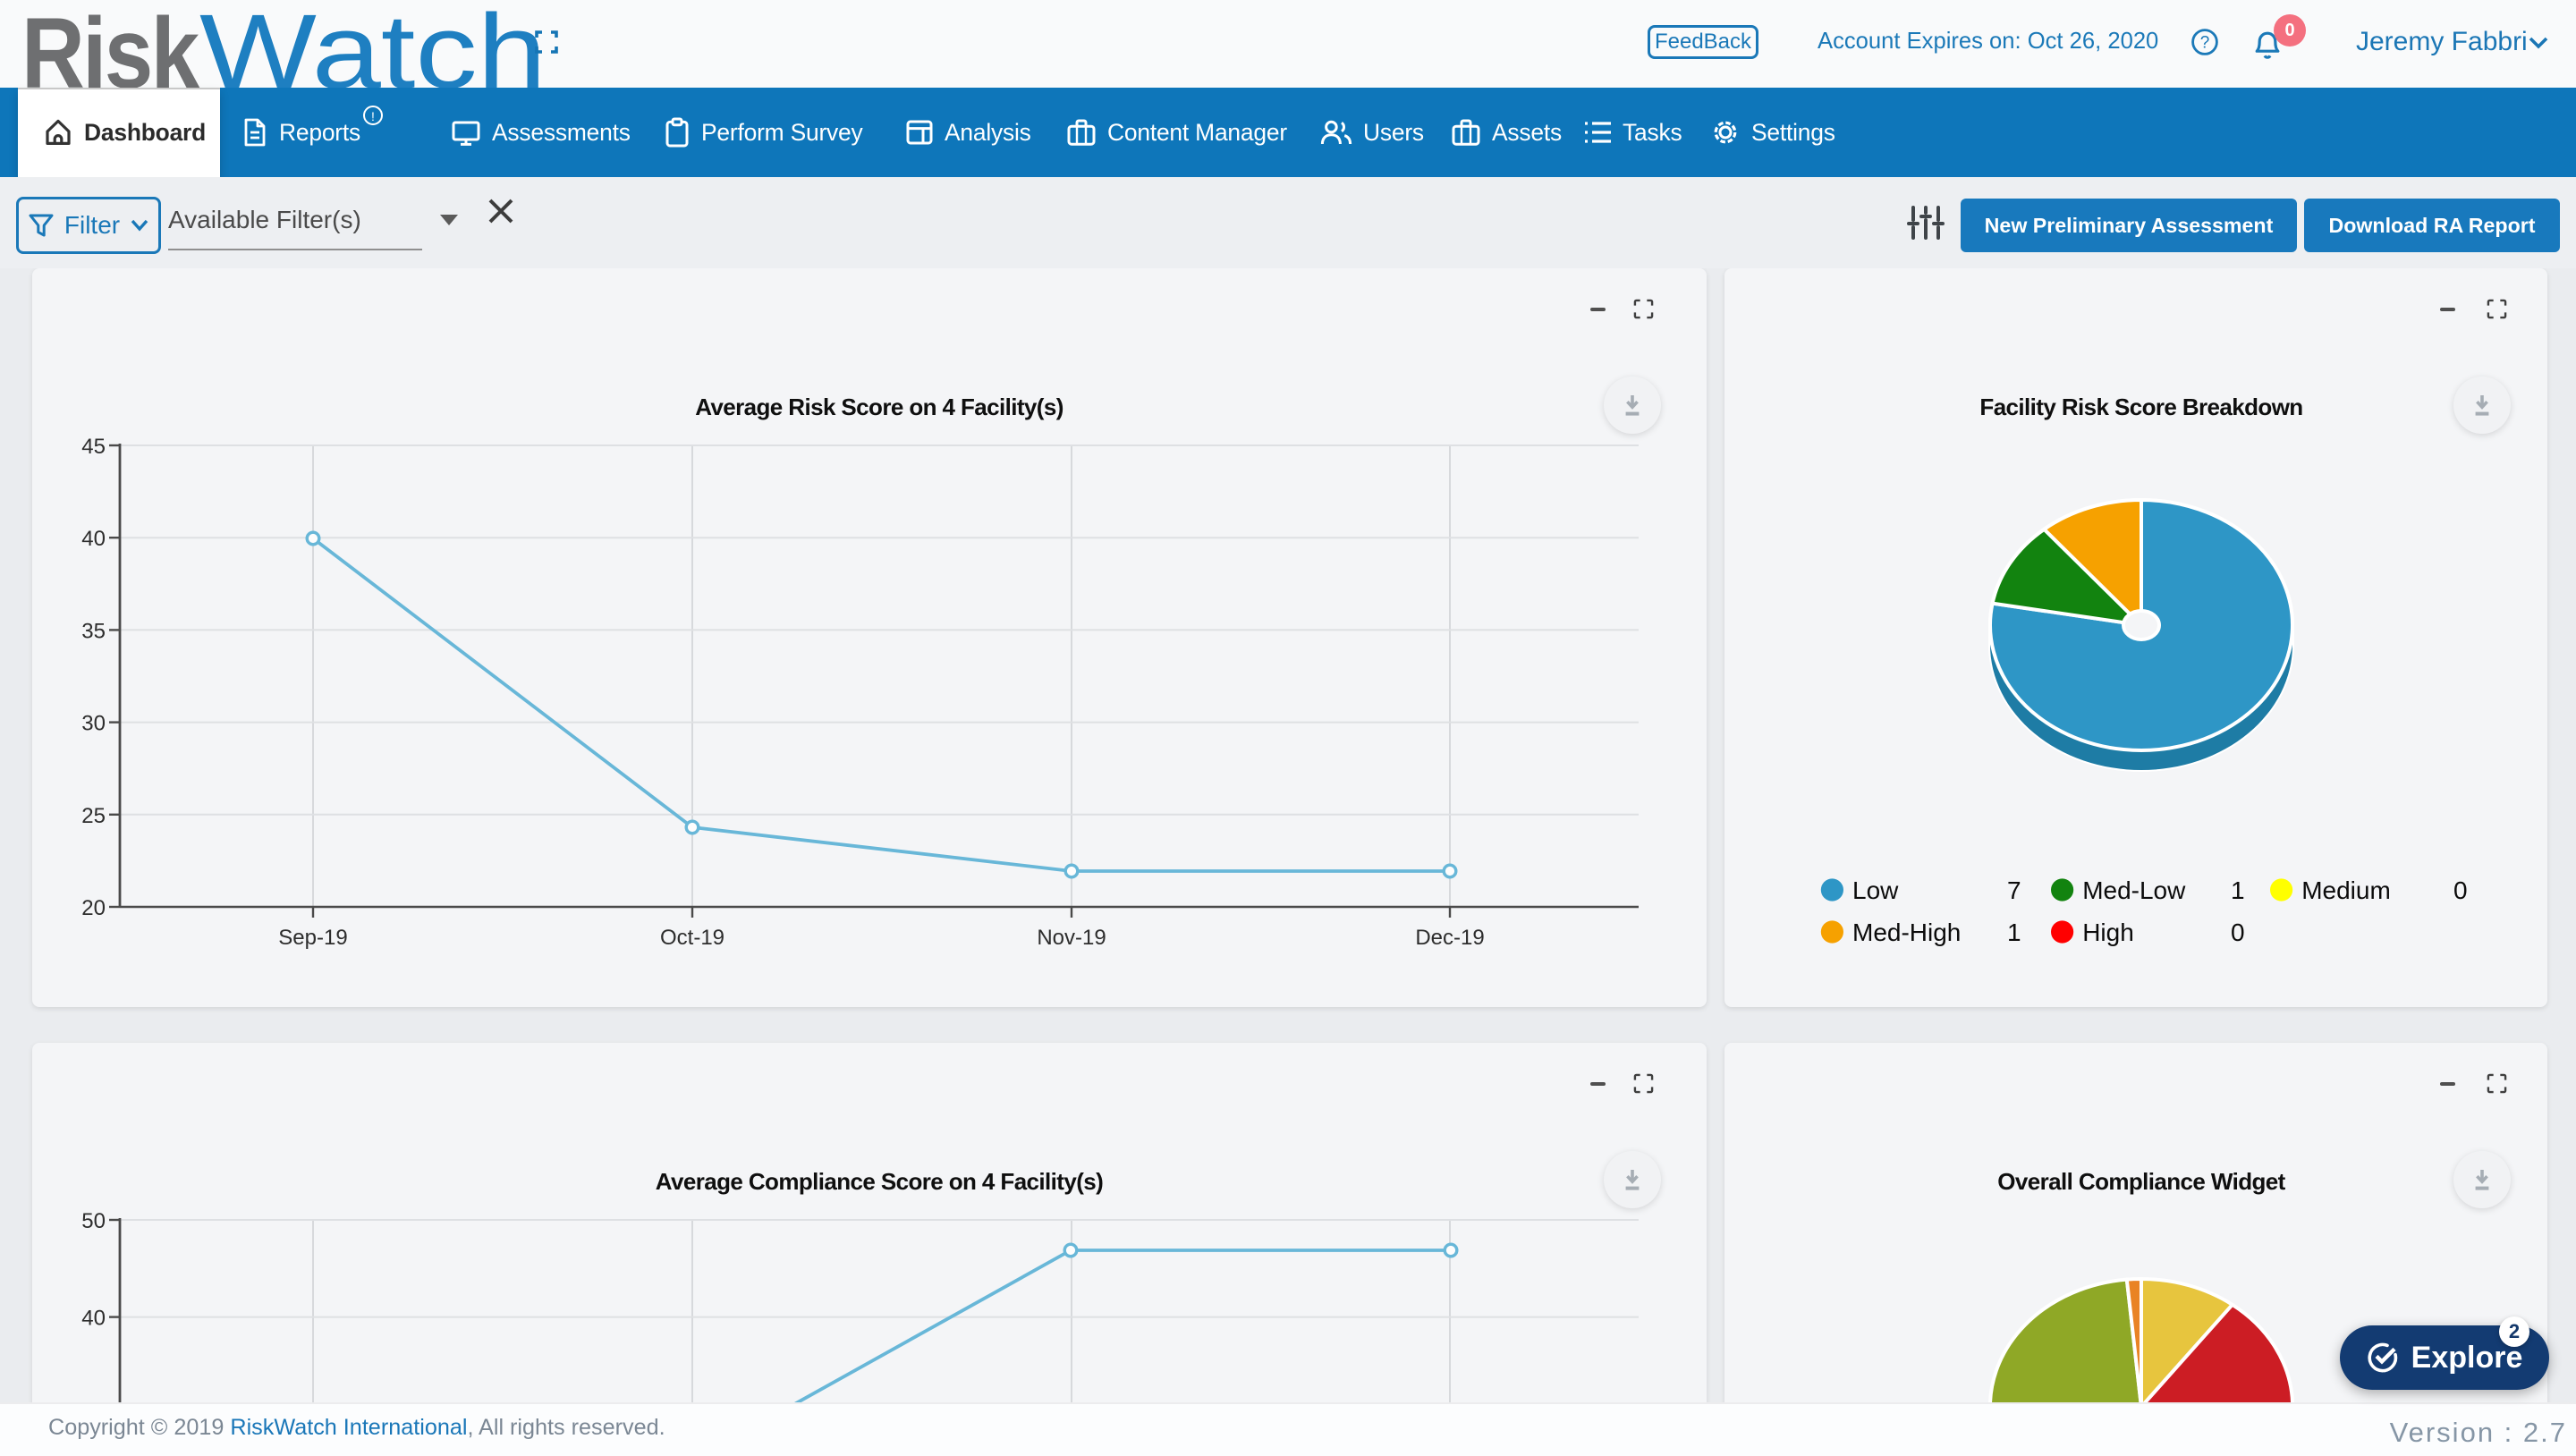 This screenshot has width=2576, height=1456. What do you see at coordinates (1906, 932) in the screenshot?
I see `svg-text: Med-High` at bounding box center [1906, 932].